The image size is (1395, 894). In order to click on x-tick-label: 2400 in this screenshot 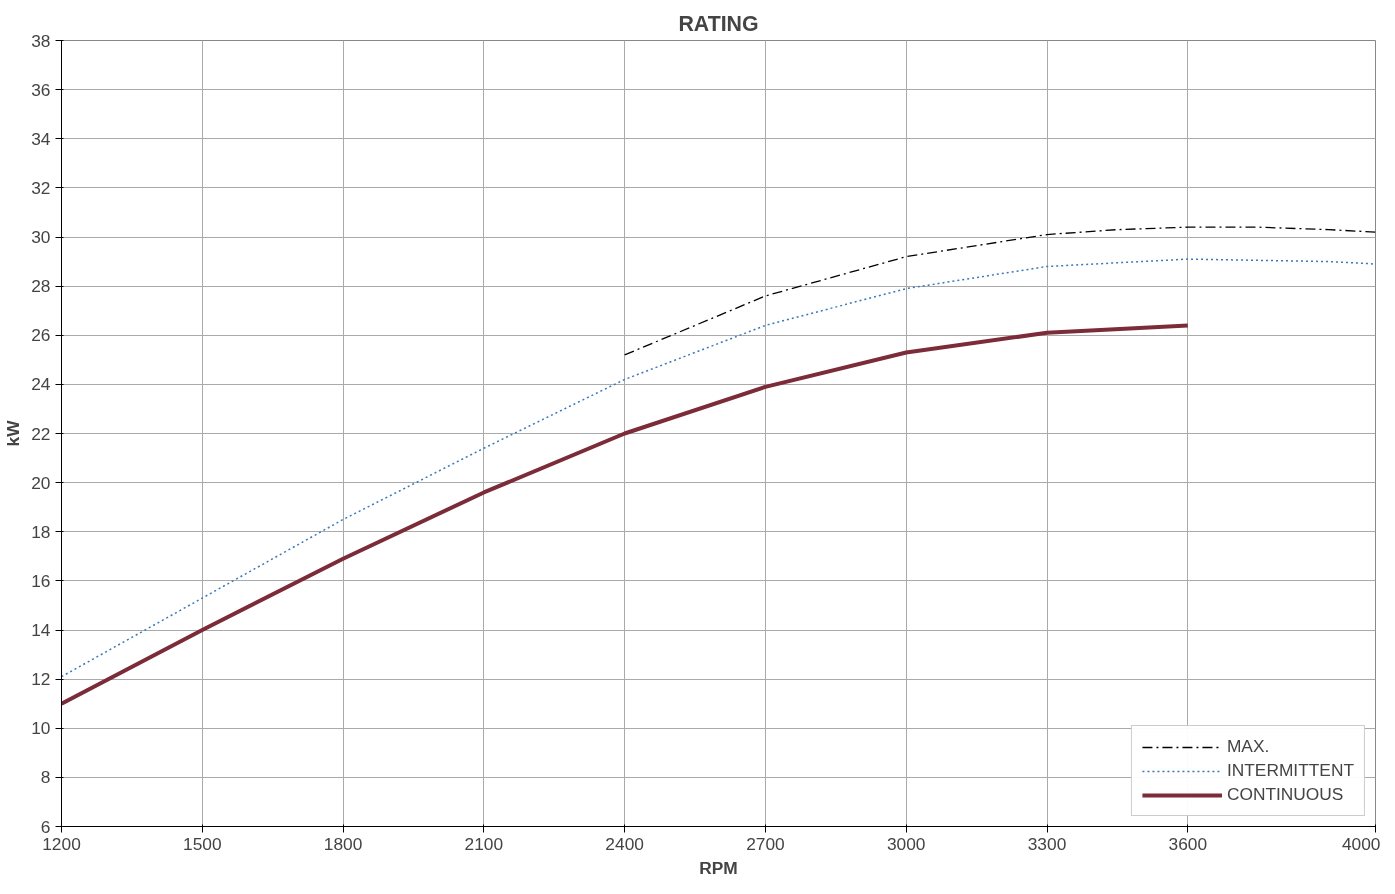, I will do `click(624, 843)`.